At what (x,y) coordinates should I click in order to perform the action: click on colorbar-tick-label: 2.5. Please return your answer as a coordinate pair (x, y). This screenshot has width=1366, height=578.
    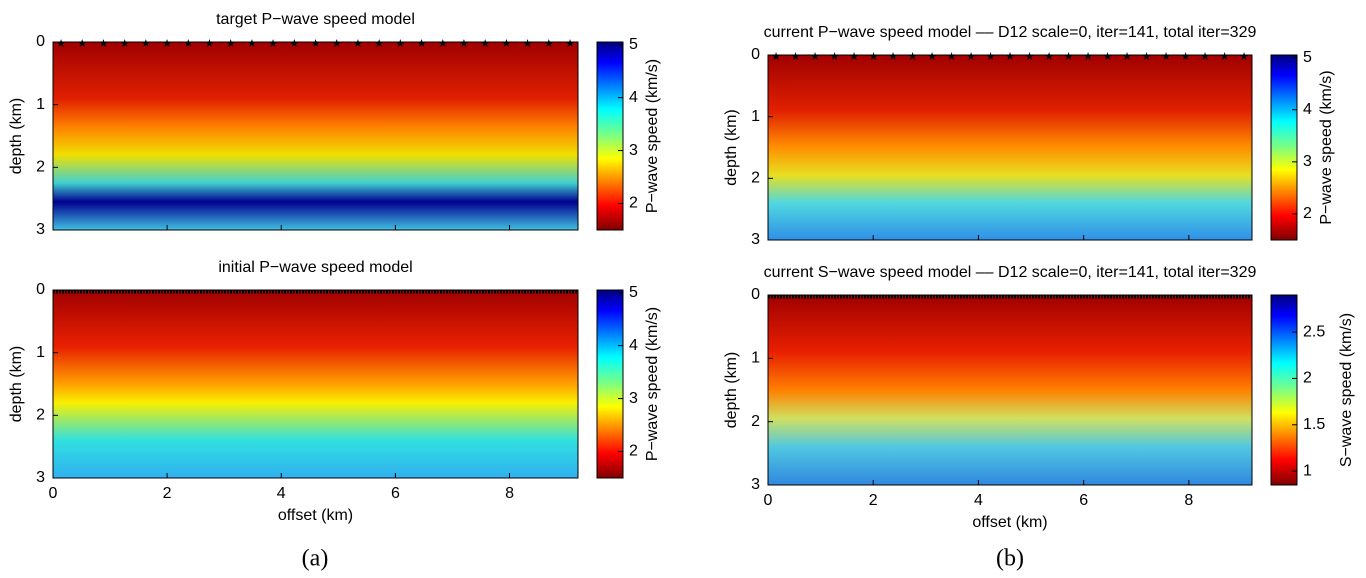
    Looking at the image, I should click on (1314, 331).